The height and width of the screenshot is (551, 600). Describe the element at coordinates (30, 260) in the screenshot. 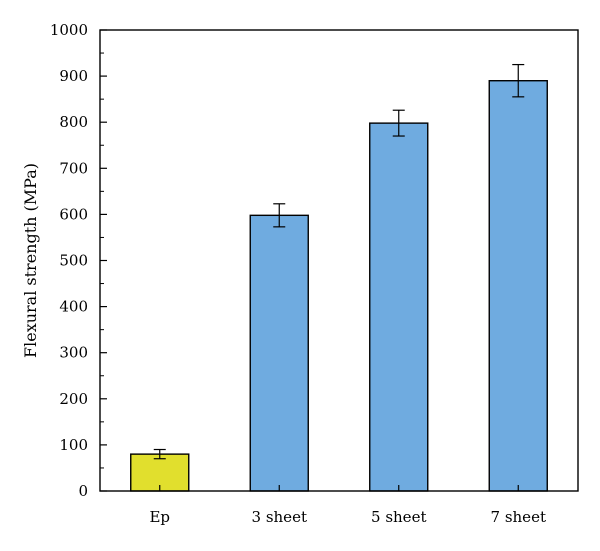

I see `y-axis-label: Flexural strength (MPa)` at that location.